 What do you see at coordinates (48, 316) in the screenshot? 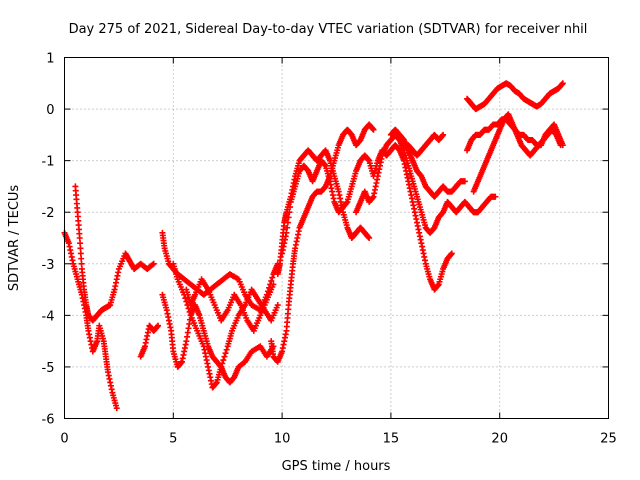
I see `y-tick-label: -4` at bounding box center [48, 316].